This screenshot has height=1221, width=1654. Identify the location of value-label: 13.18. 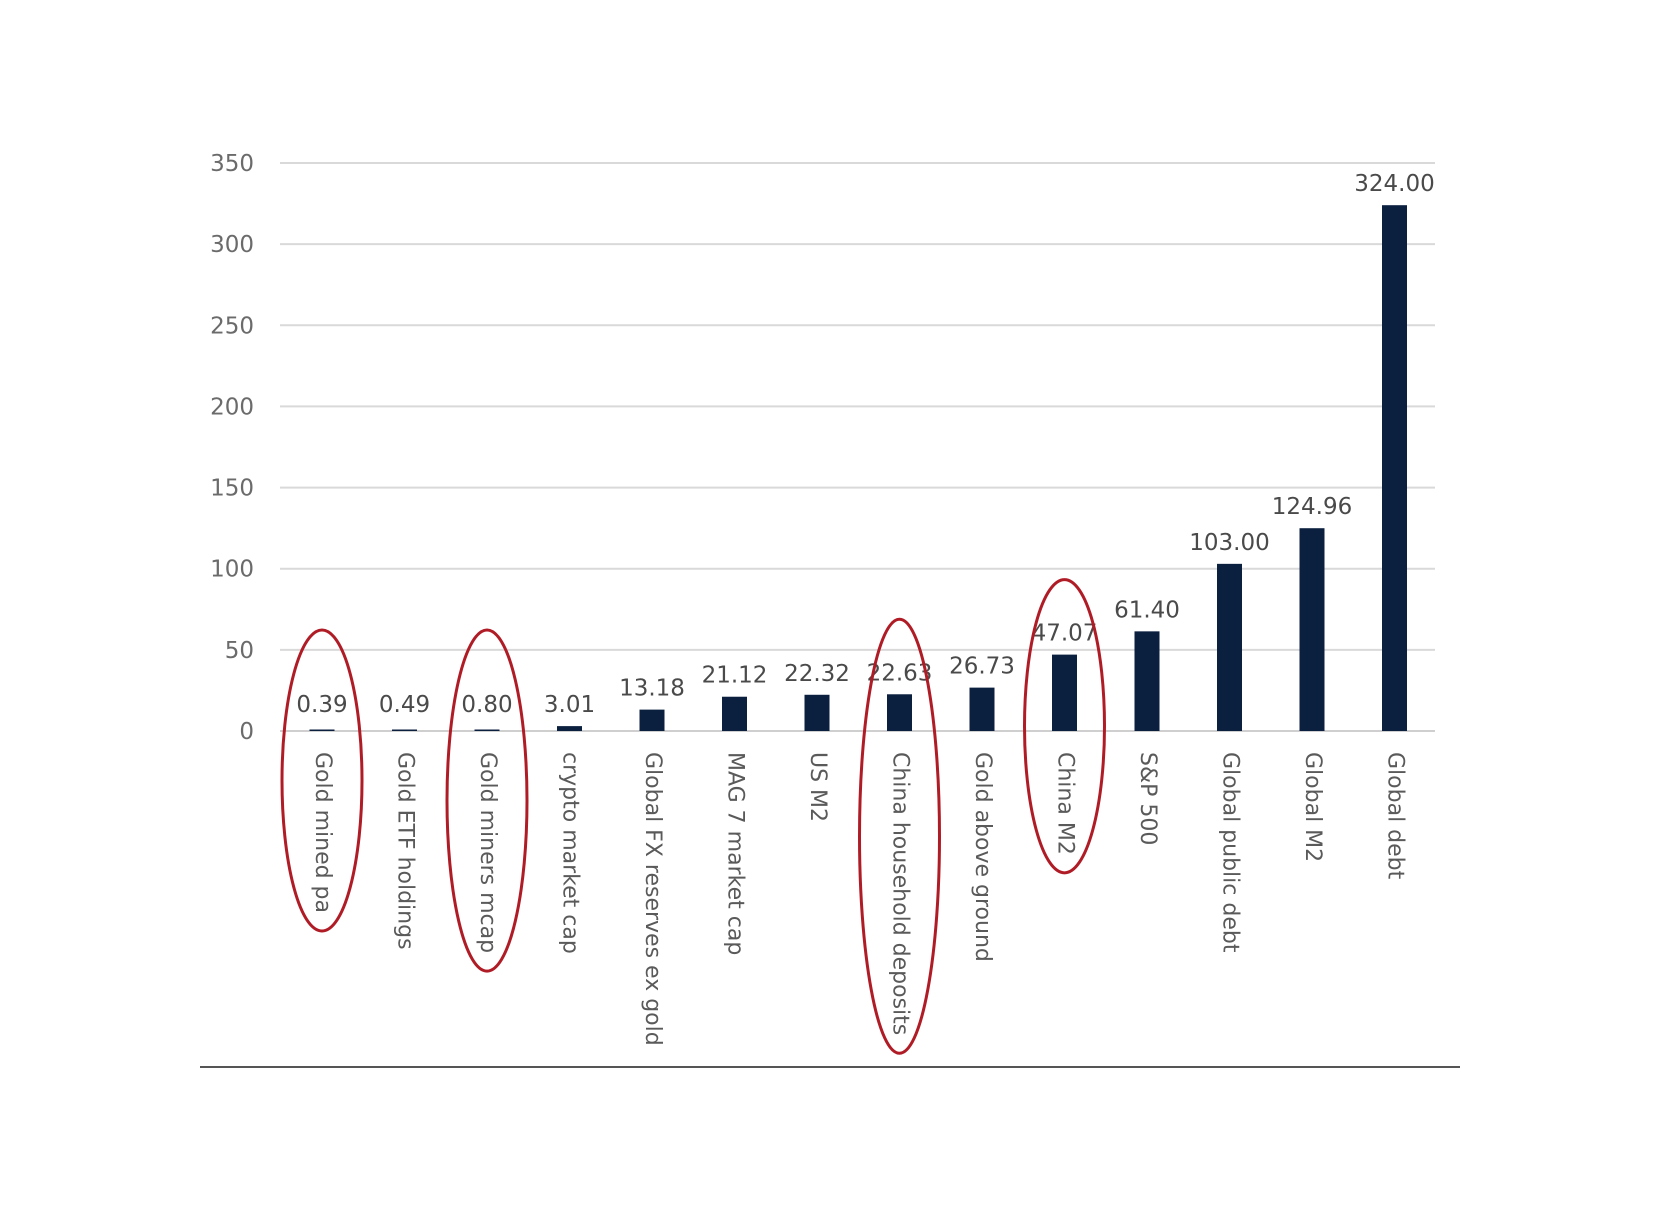
(652, 689).